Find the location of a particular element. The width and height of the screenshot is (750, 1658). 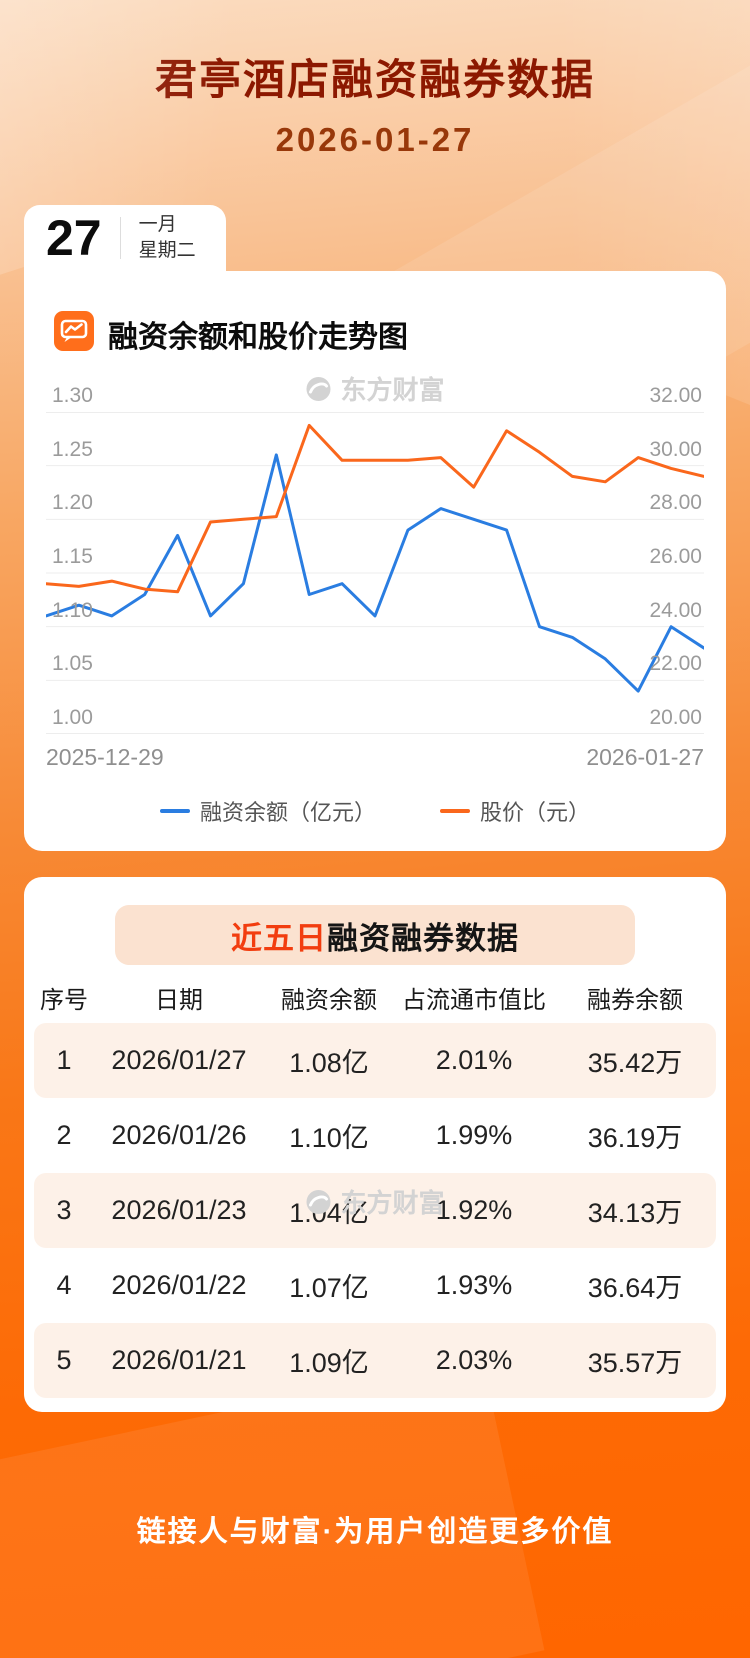

y-axis-tick: 20.00 is located at coordinates (675, 717).